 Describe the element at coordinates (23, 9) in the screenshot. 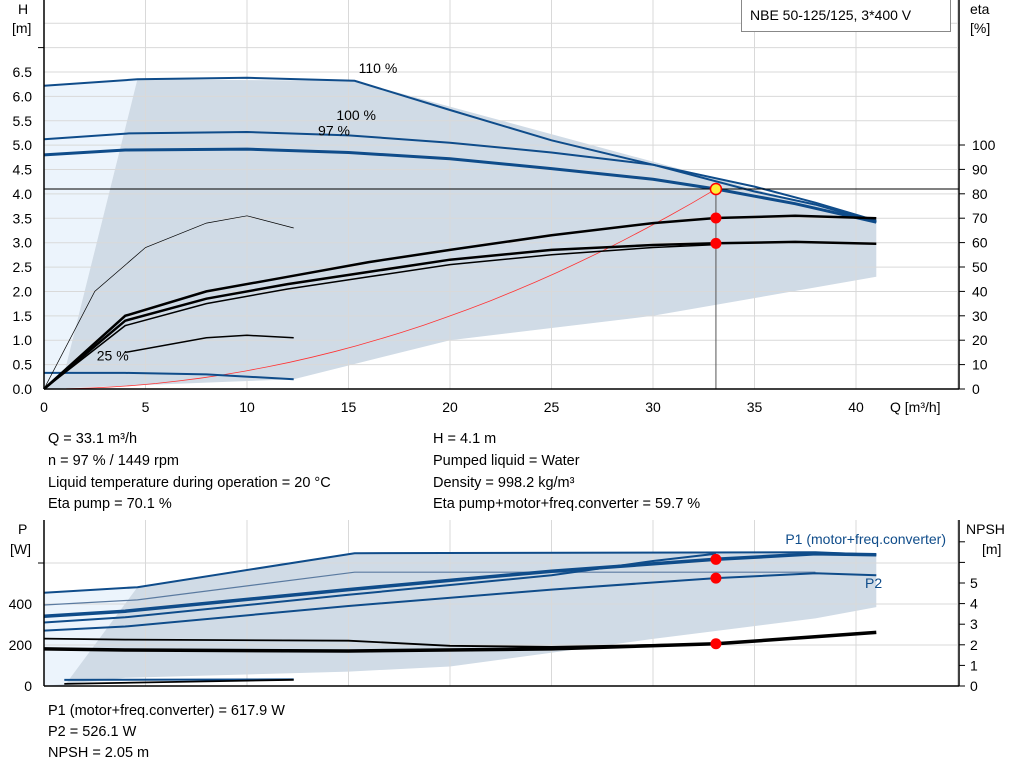

I see `h-axis-label: H` at that location.